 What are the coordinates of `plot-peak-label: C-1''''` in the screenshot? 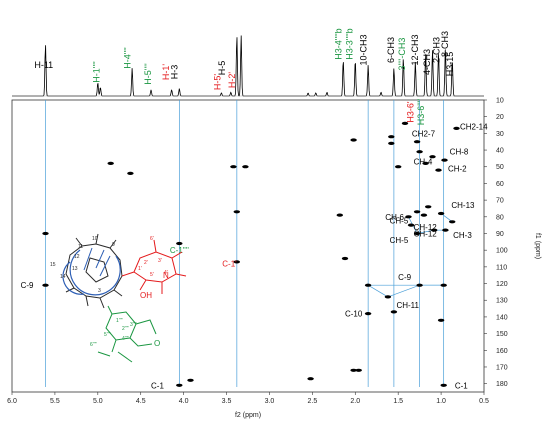 It's located at (179, 250).